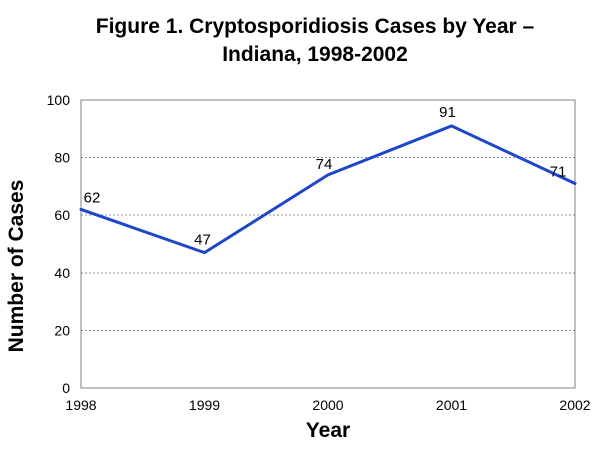 This screenshot has height=454, width=600. I want to click on x-tick-label: 2001, so click(451, 405).